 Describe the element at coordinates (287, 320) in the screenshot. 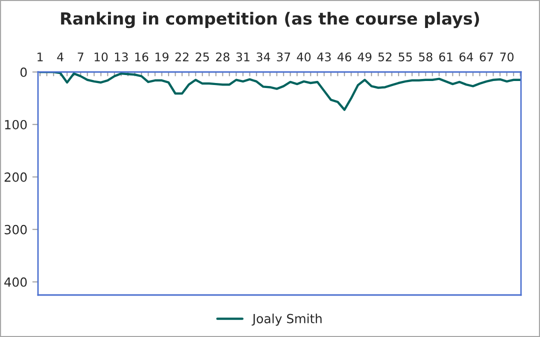

I see `legend-label: Joaly Smith` at that location.